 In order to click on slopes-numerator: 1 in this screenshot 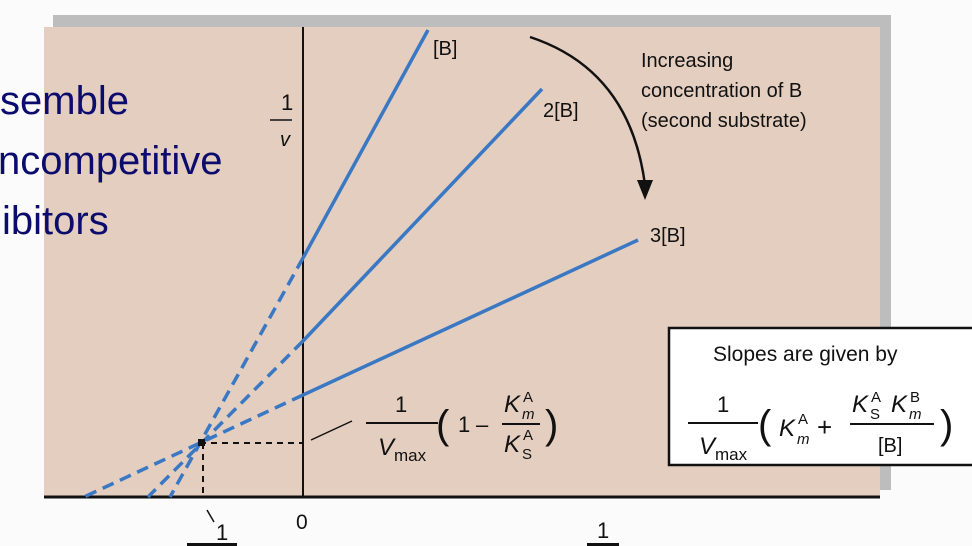, I will do `click(723, 404)`.